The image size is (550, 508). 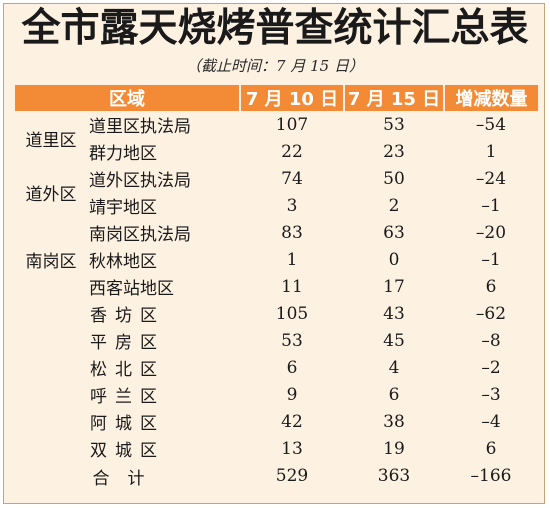 What do you see at coordinates (276, 394) in the screenshot?
I see `table-row: 呼兰区 9 6 –3` at bounding box center [276, 394].